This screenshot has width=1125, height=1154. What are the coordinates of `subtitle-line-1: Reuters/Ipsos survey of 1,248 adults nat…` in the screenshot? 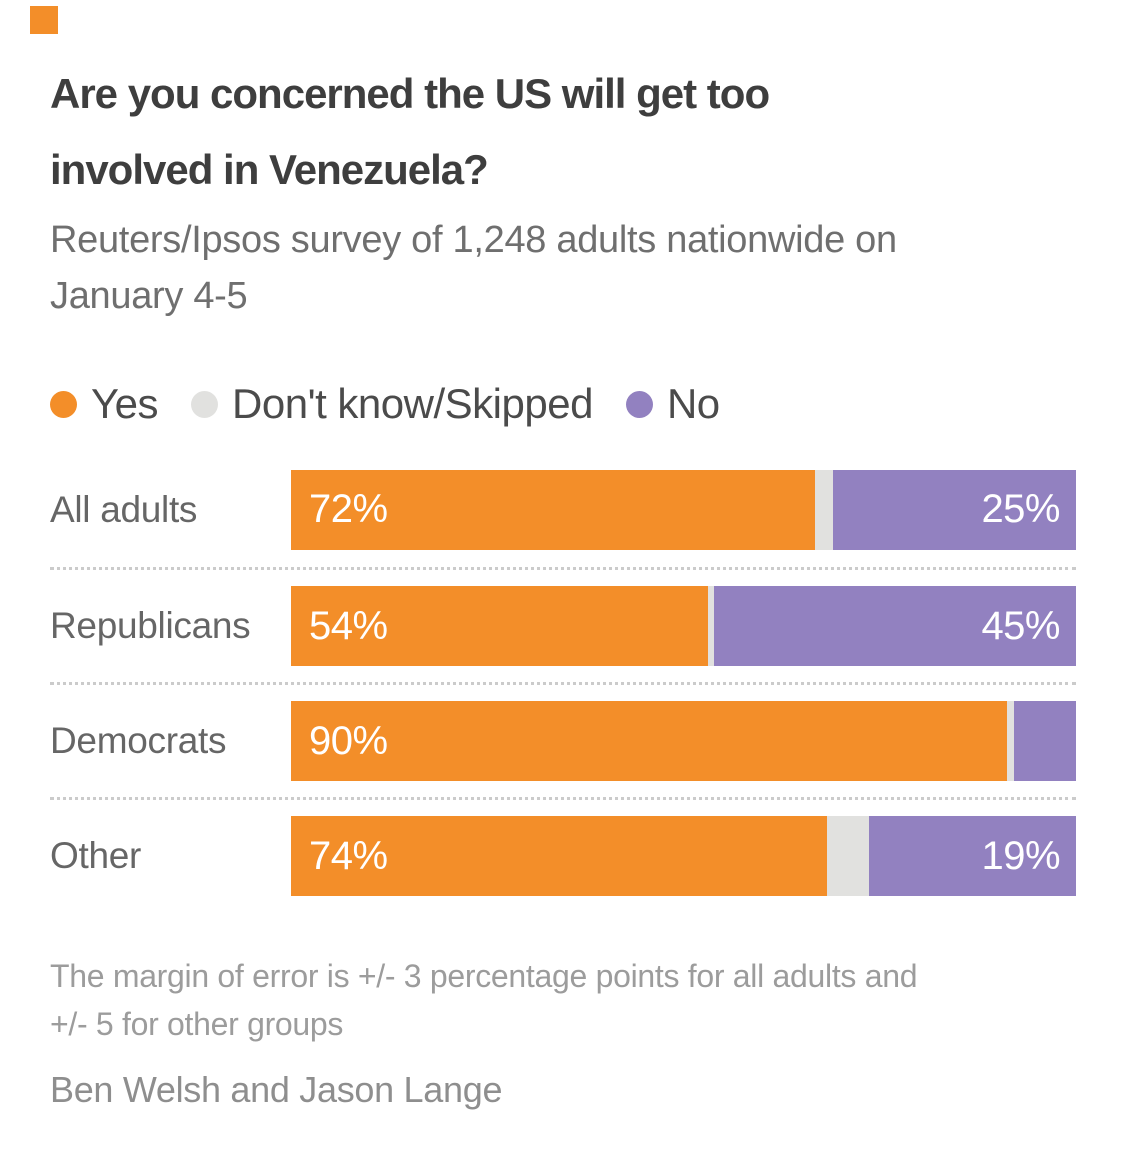 It's located at (473, 240).